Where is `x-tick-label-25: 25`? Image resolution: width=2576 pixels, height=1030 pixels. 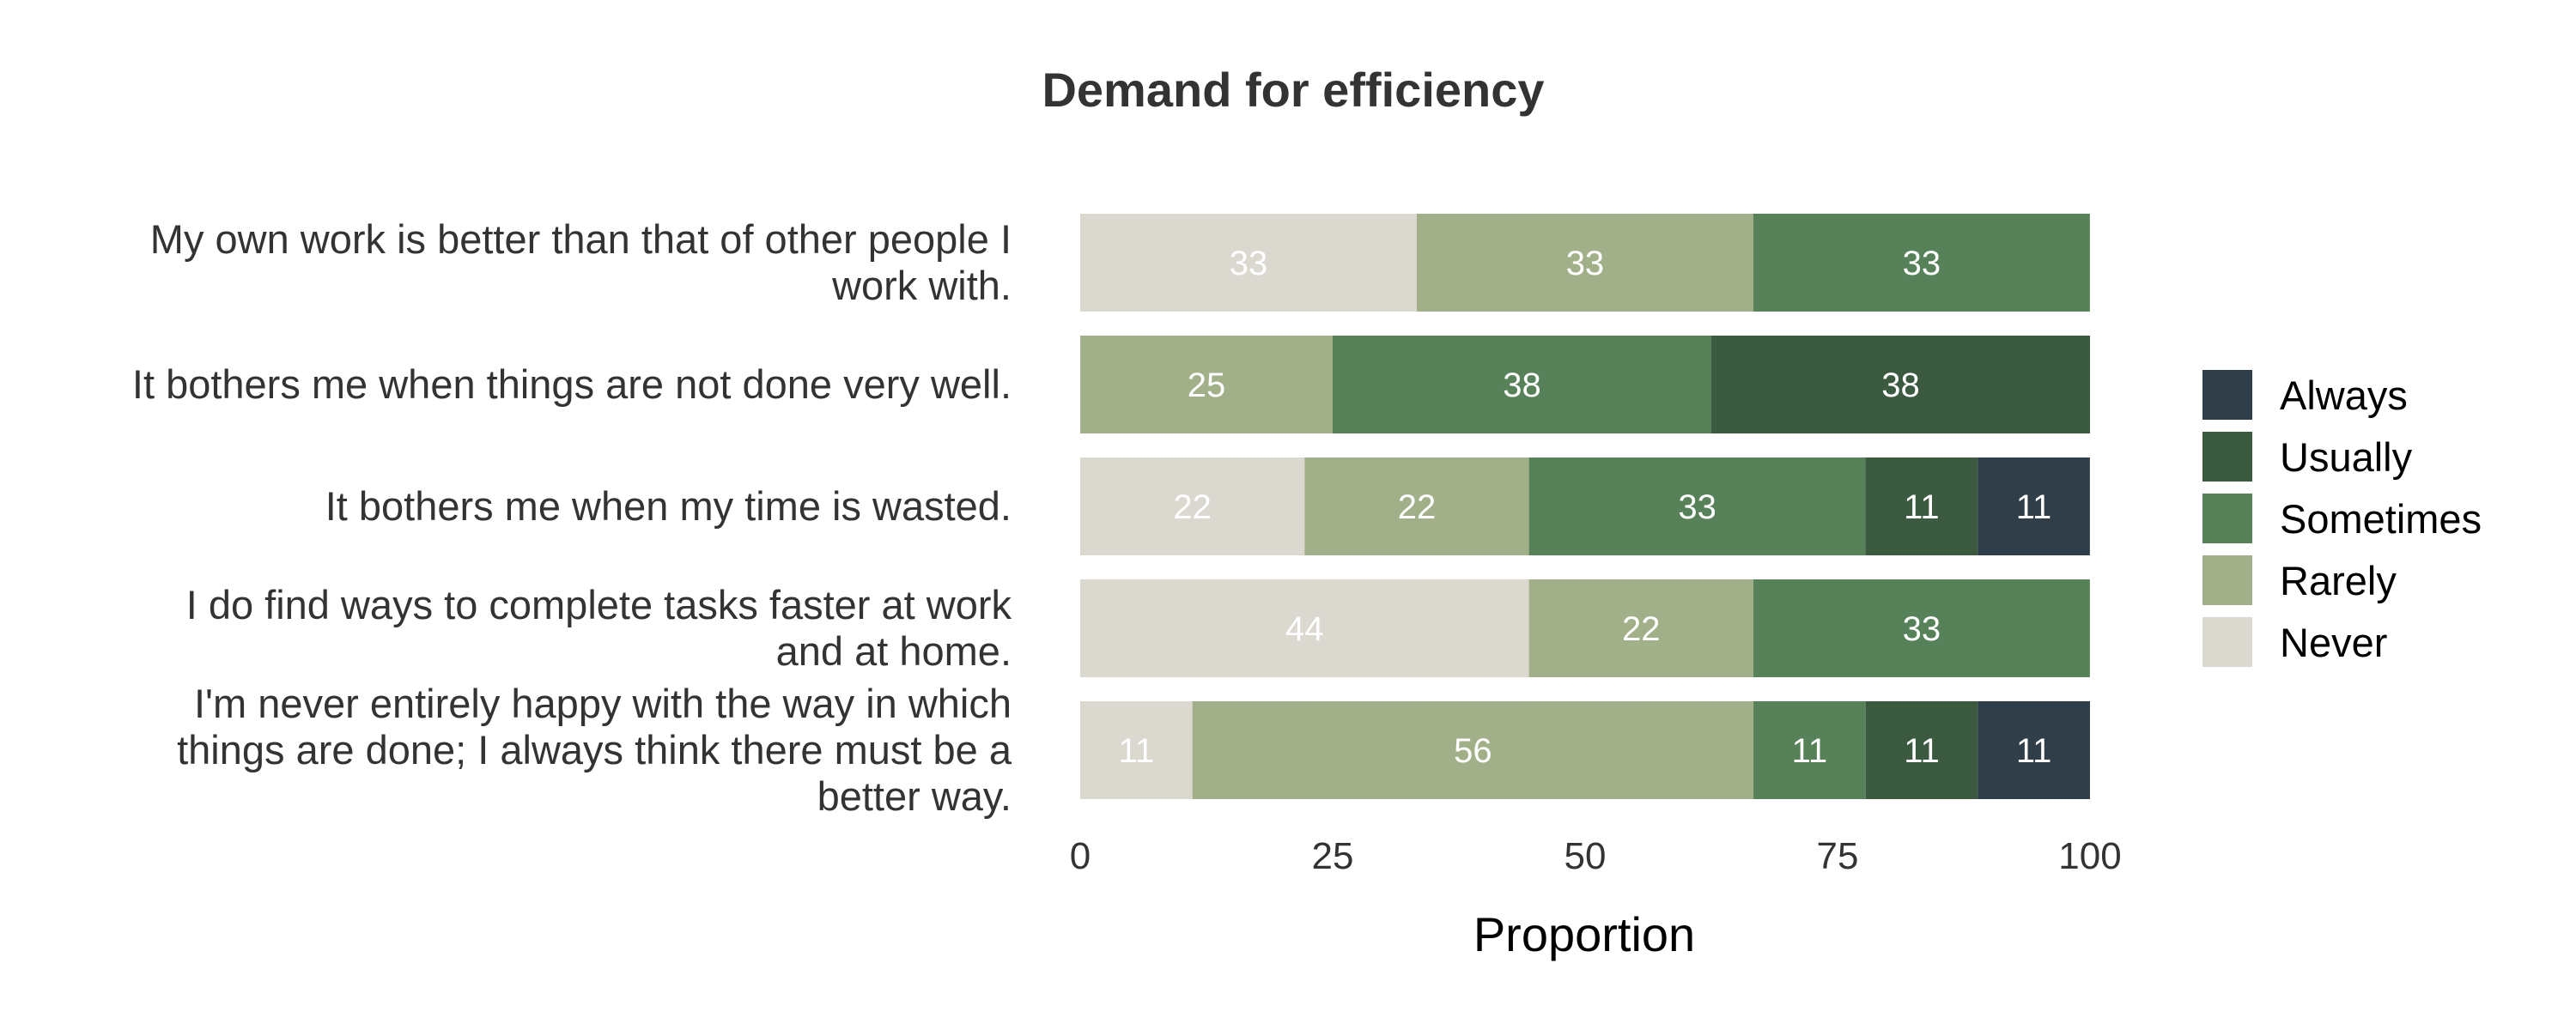 x-tick-label-25: 25 is located at coordinates (1333, 856).